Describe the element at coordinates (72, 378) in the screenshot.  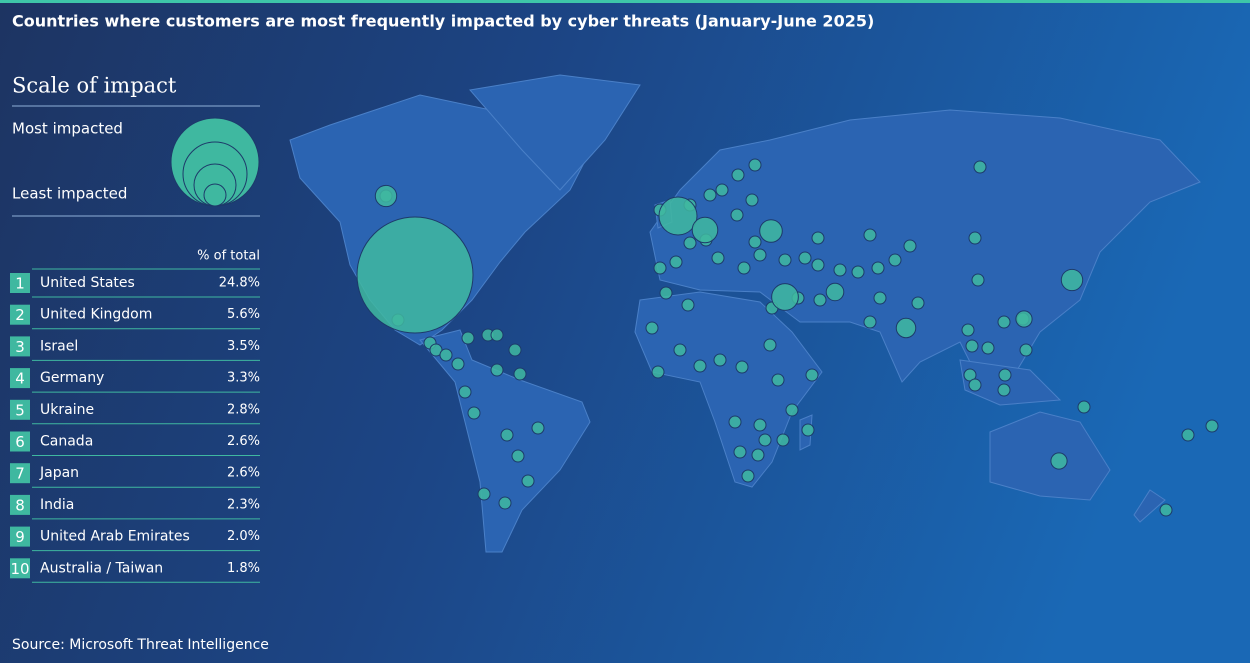
I see `country: Germany` at that location.